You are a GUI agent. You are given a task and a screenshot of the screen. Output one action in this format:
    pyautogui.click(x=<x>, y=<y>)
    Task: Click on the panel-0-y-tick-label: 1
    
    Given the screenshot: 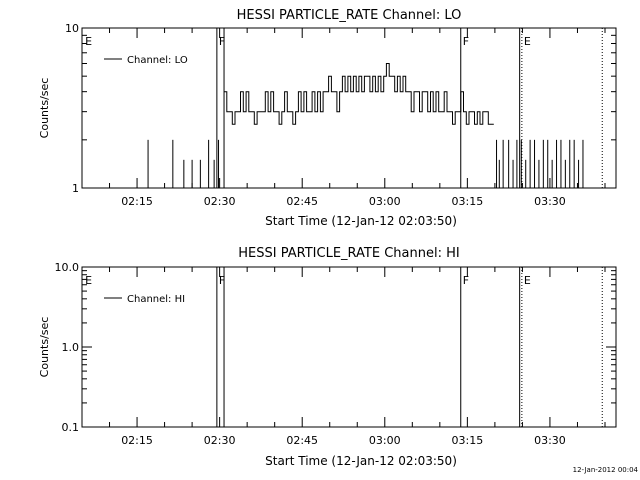 What is the action you would take?
    pyautogui.click(x=75, y=188)
    